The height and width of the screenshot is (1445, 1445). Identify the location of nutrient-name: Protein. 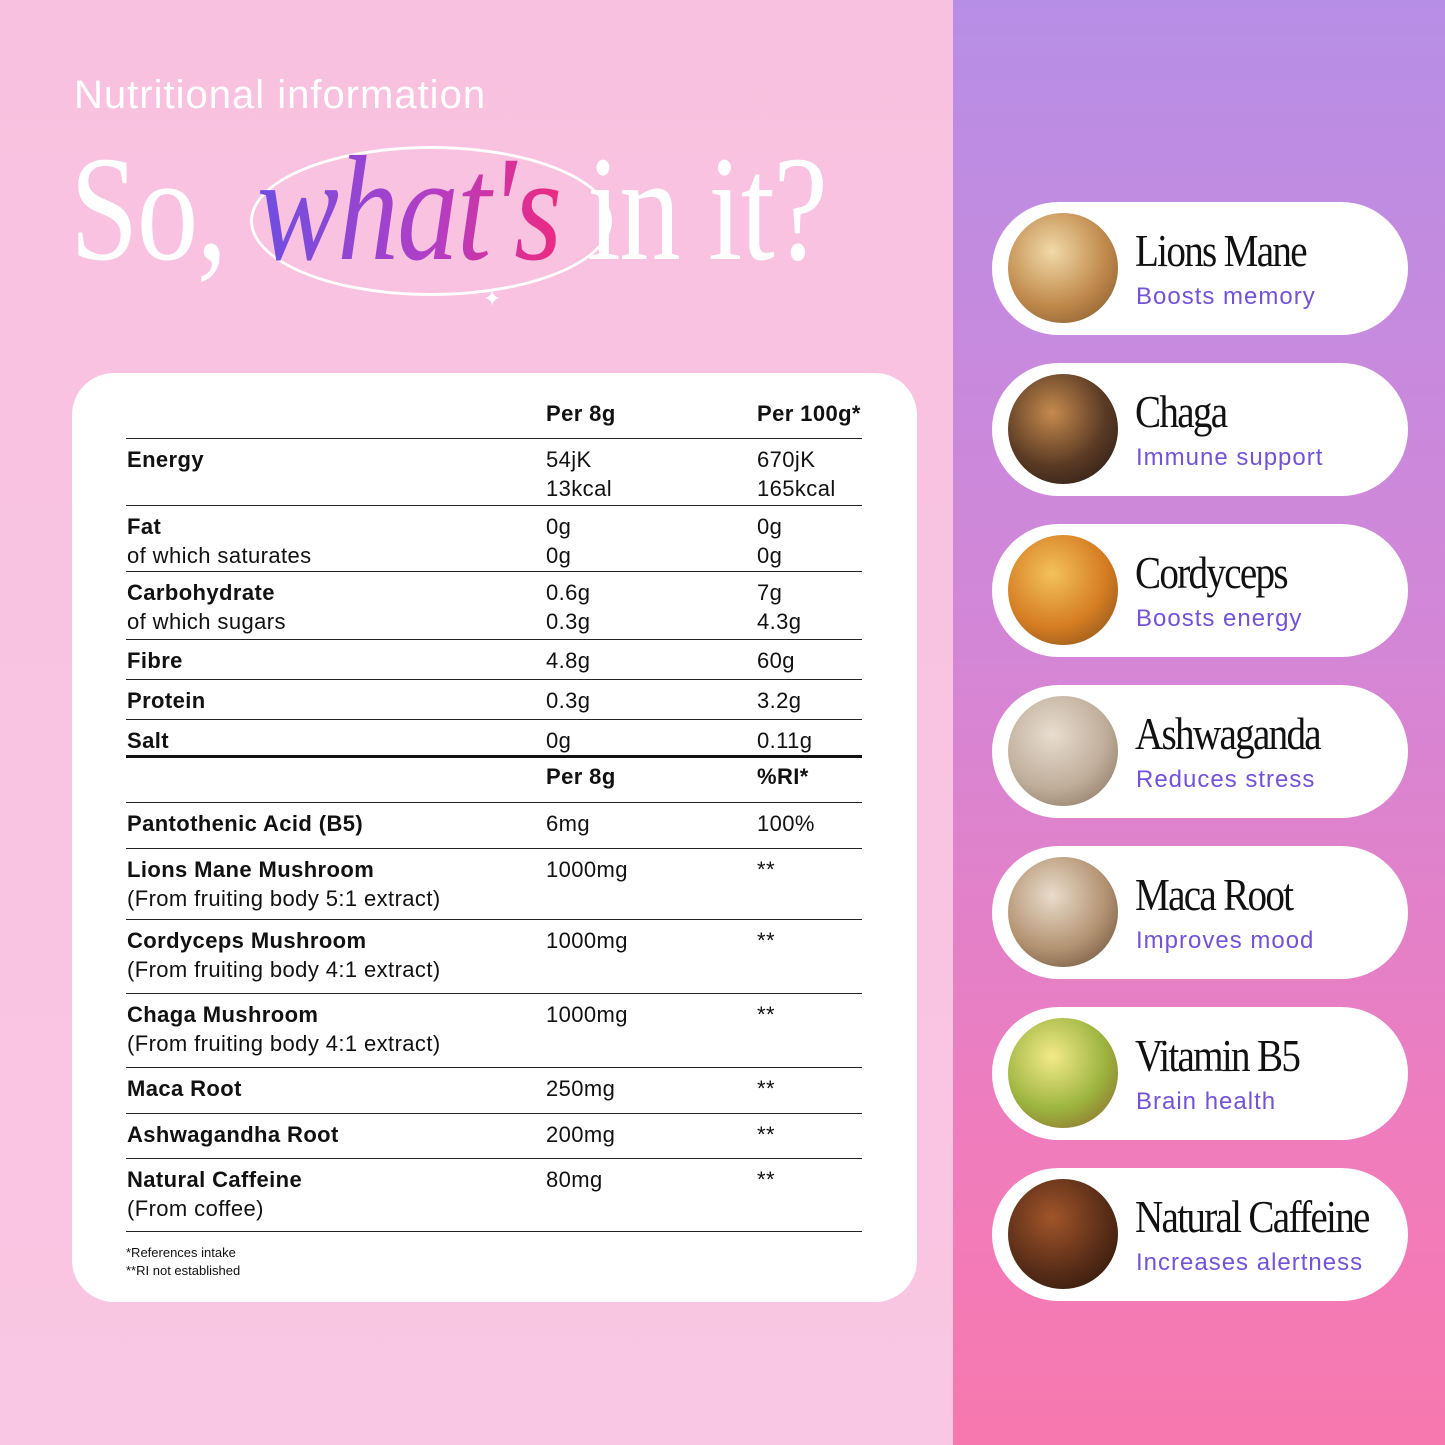
(166, 700).